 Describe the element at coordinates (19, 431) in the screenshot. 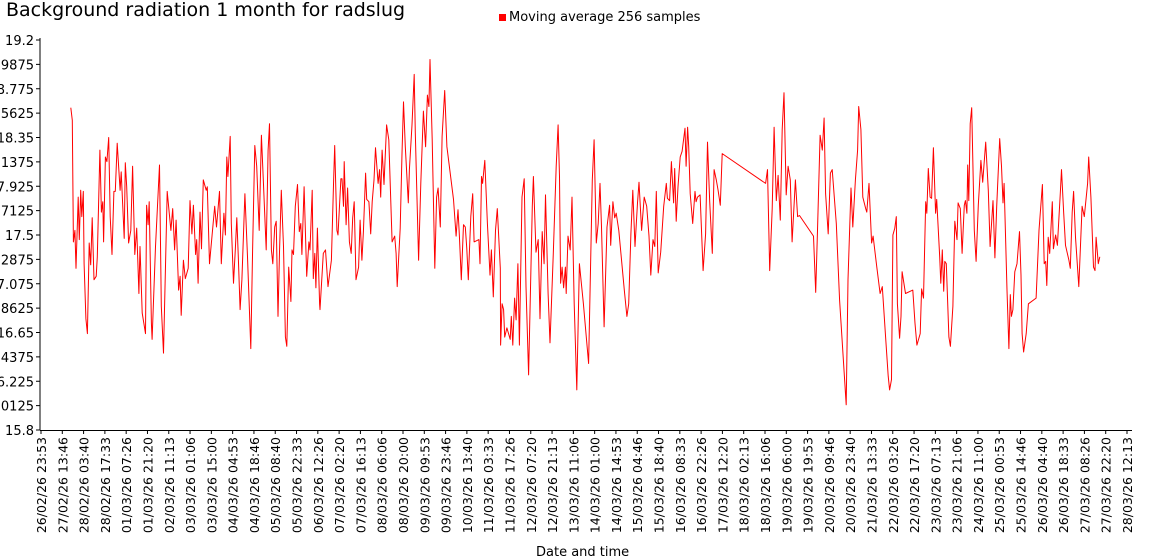

I see `y-tick-label: 15.8` at that location.